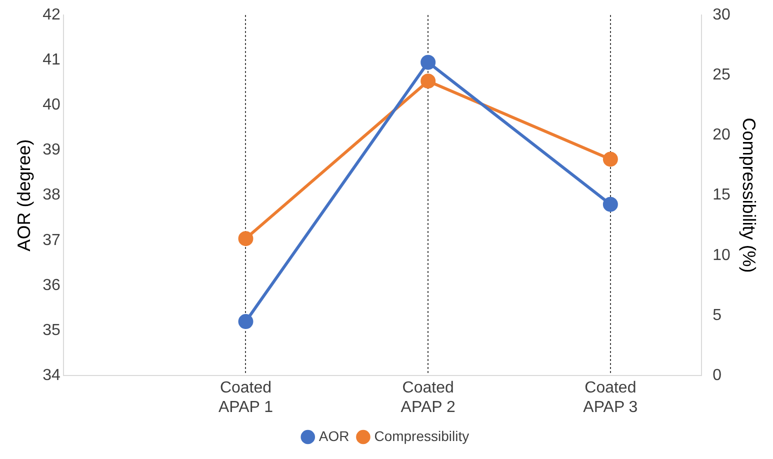 The width and height of the screenshot is (773, 459). I want to click on y2-tick-label: 20, so click(721, 135).